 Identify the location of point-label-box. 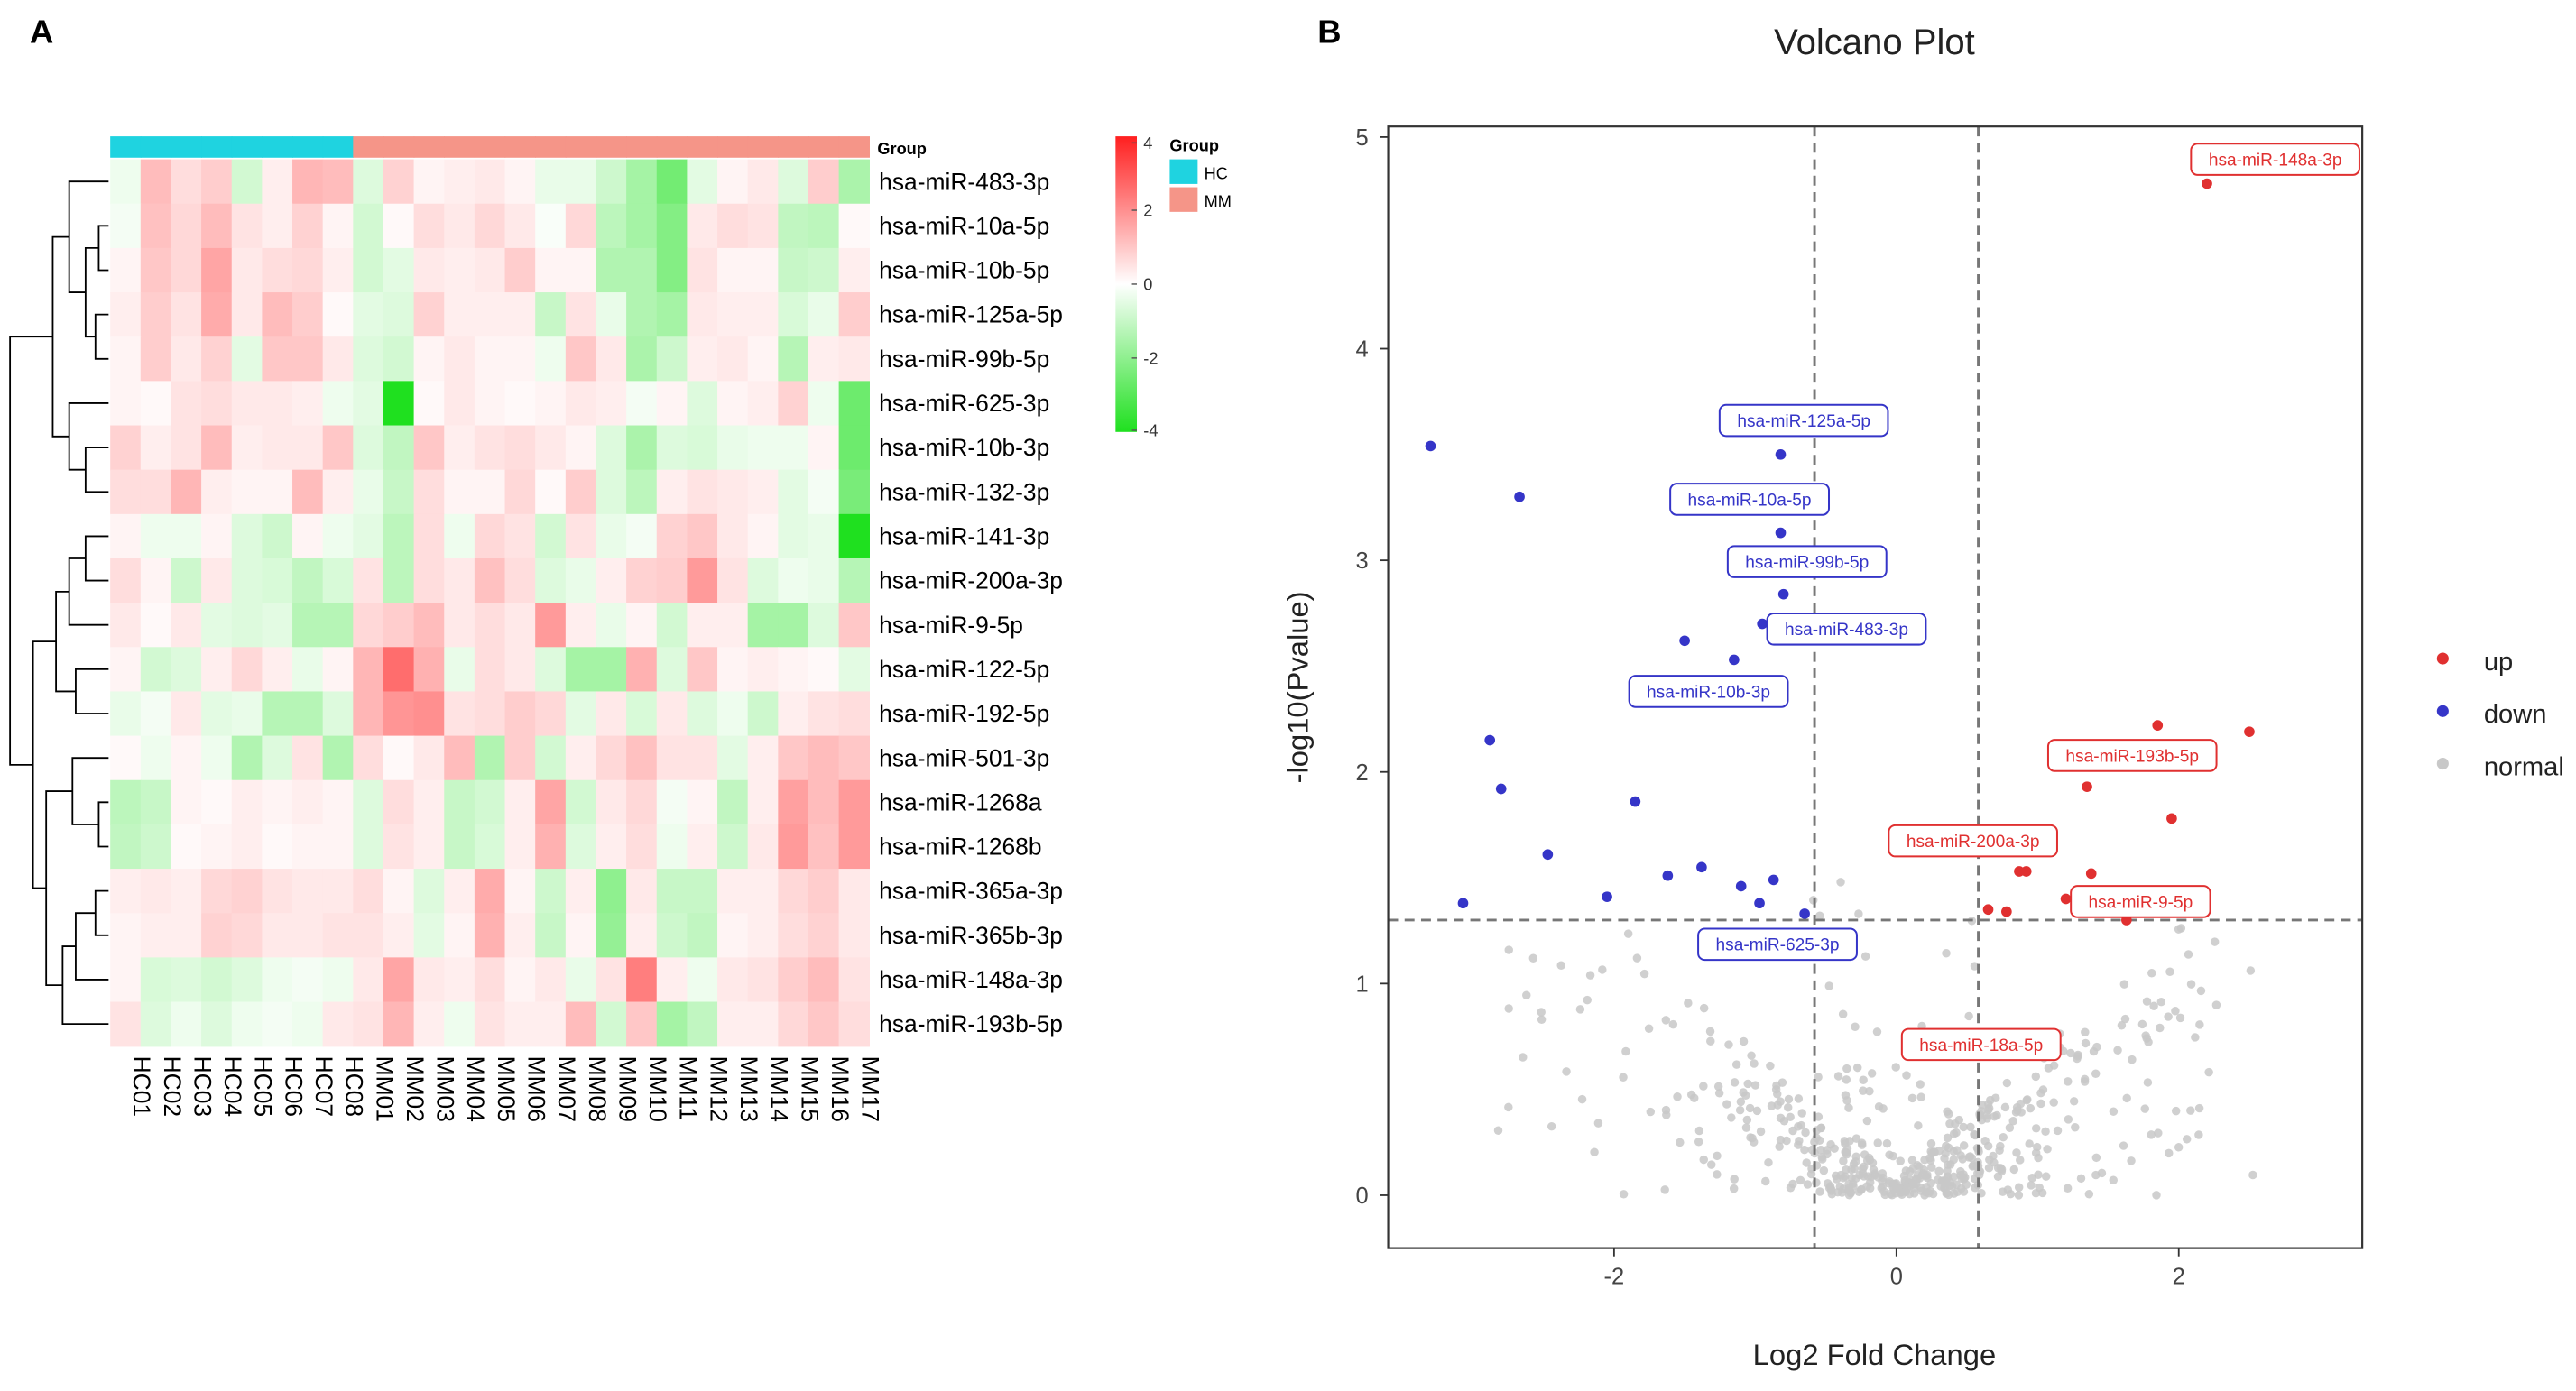
(1803, 421).